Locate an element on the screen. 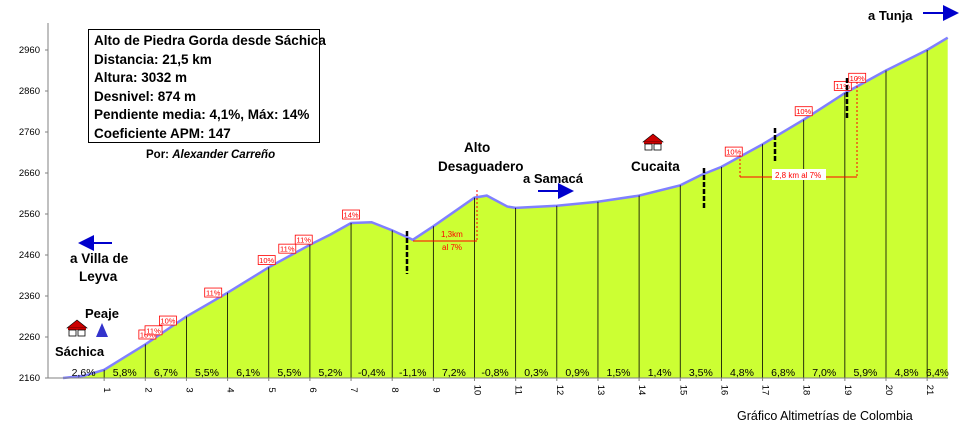 The image size is (970, 442). route-gain: Desnivel: 874 m is located at coordinates (145, 96).